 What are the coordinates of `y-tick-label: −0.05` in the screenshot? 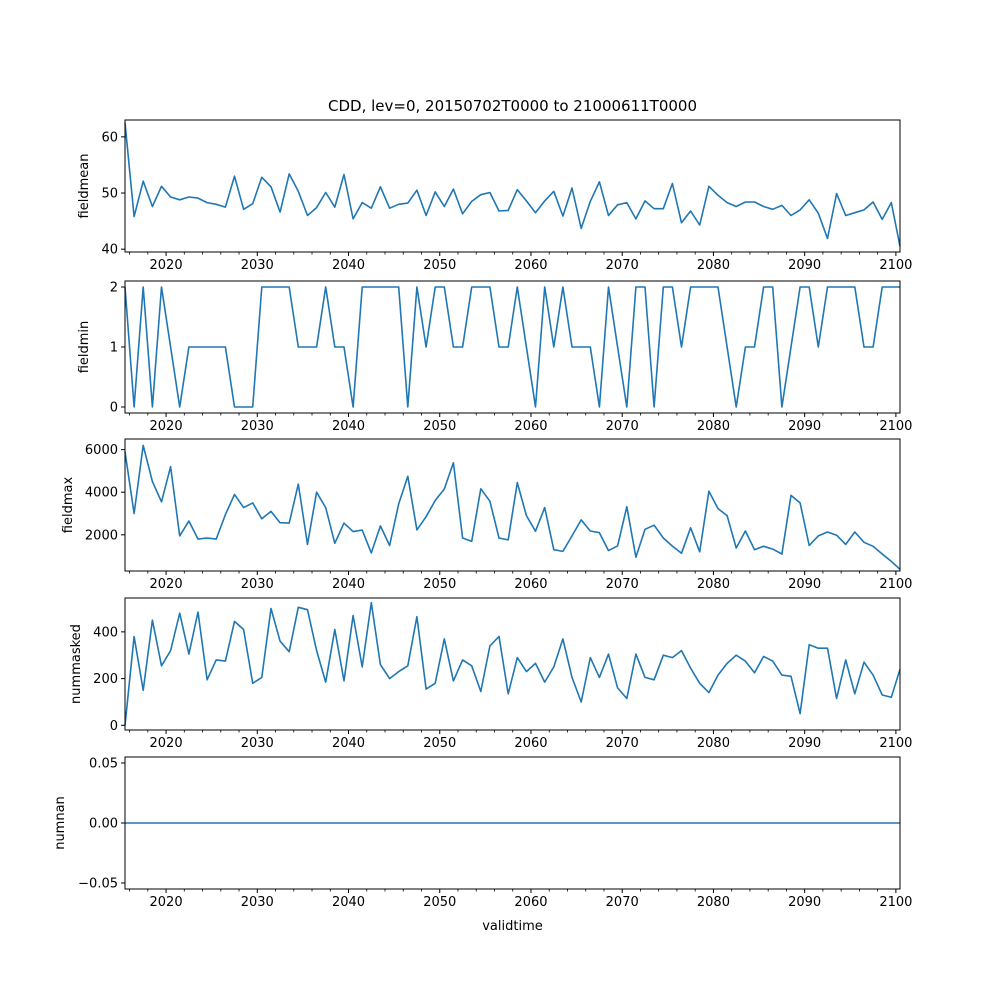 It's located at (98, 884).